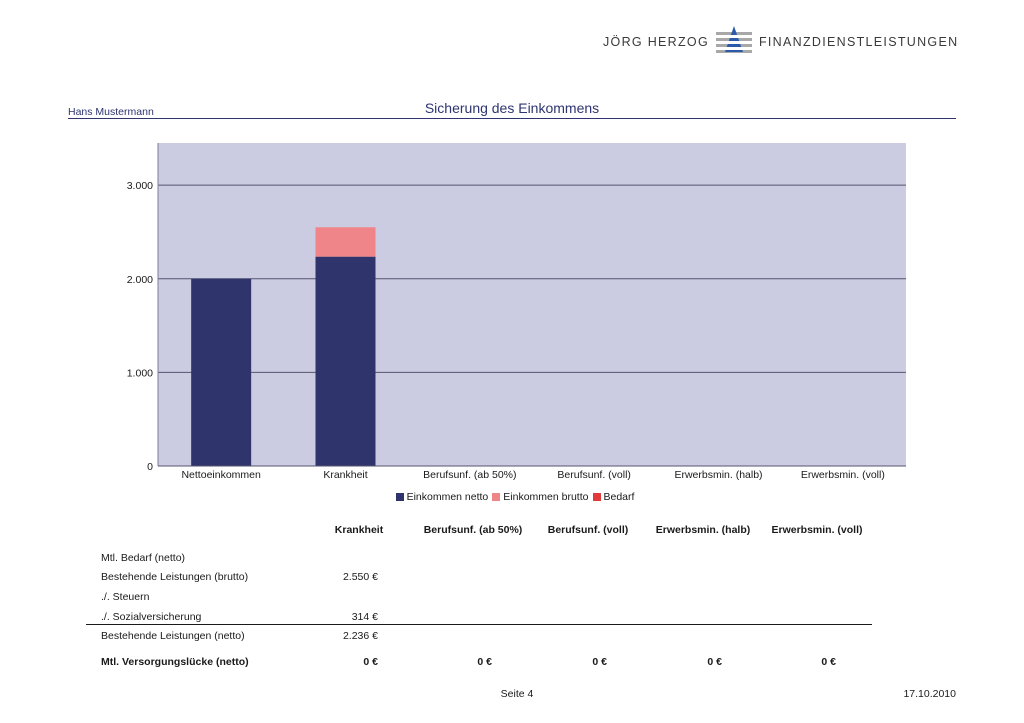 The image size is (1024, 723). I want to click on y-tick-label: 3.000, so click(140, 186).